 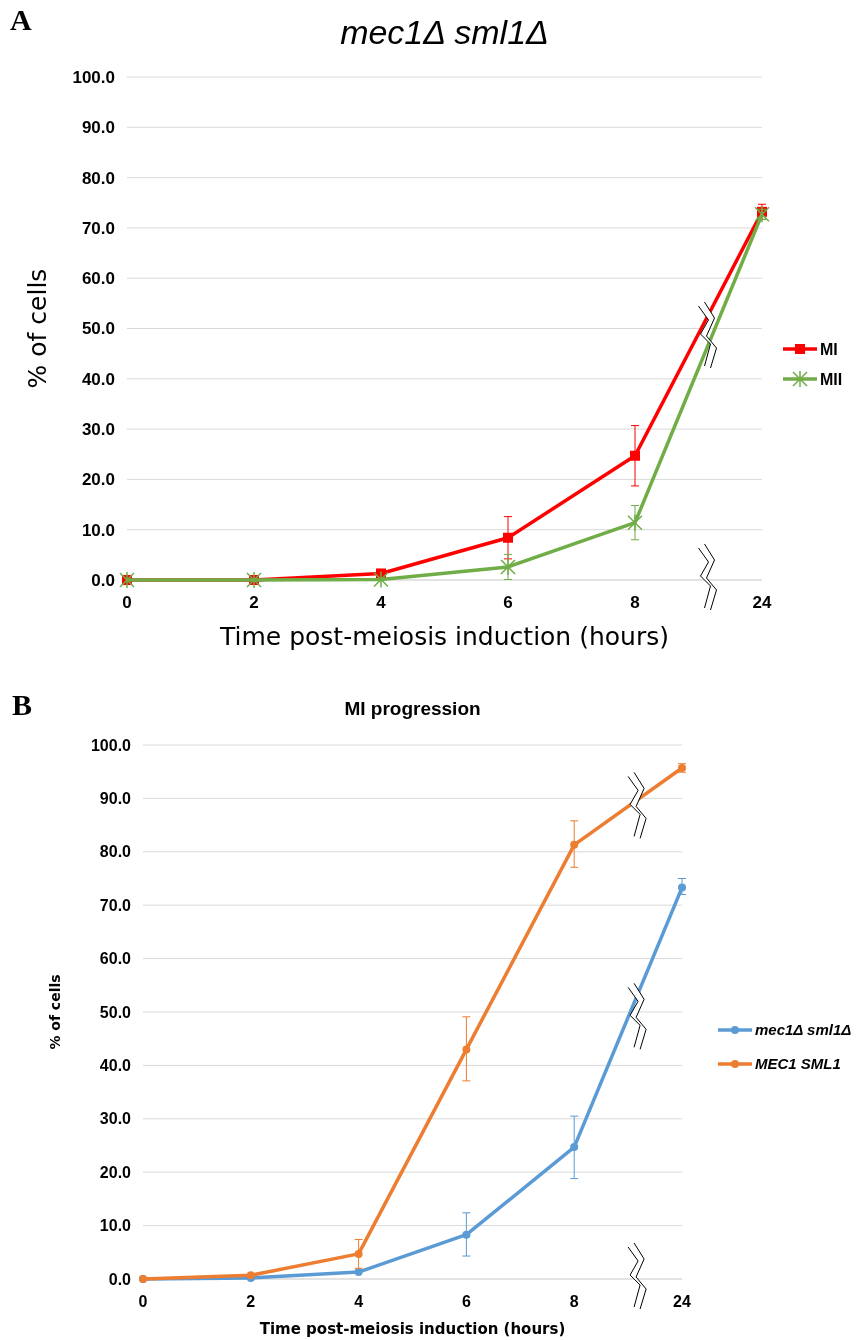 What do you see at coordinates (444, 32) in the screenshot?
I see `chart-title: mec1Δ sml1Δ` at bounding box center [444, 32].